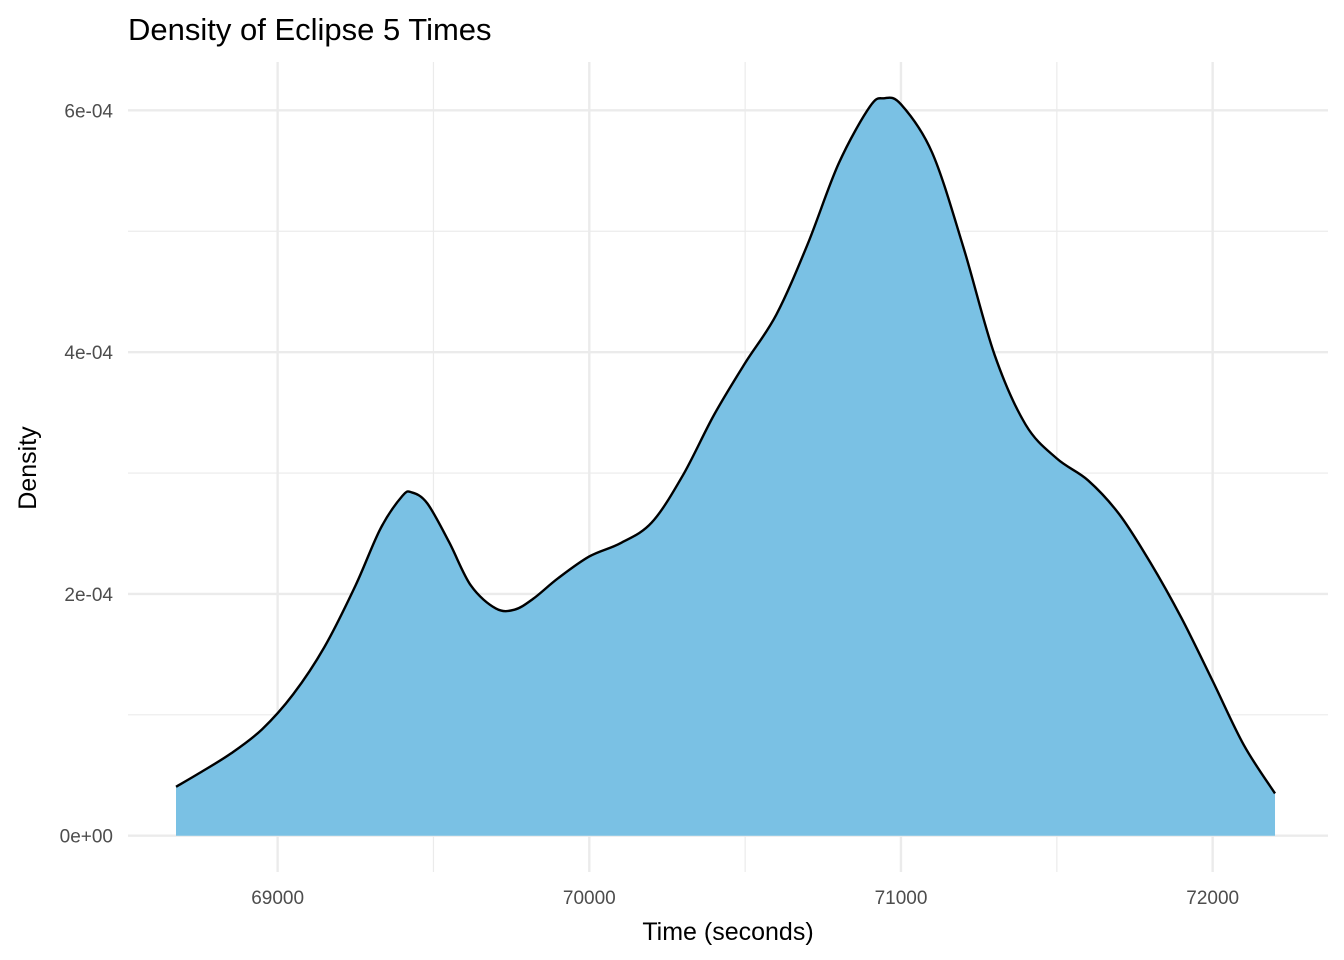 This screenshot has height=960, width=1344. What do you see at coordinates (745, 898) in the screenshot?
I see `x-tick-labels: 69000 70000 71000 72000` at bounding box center [745, 898].